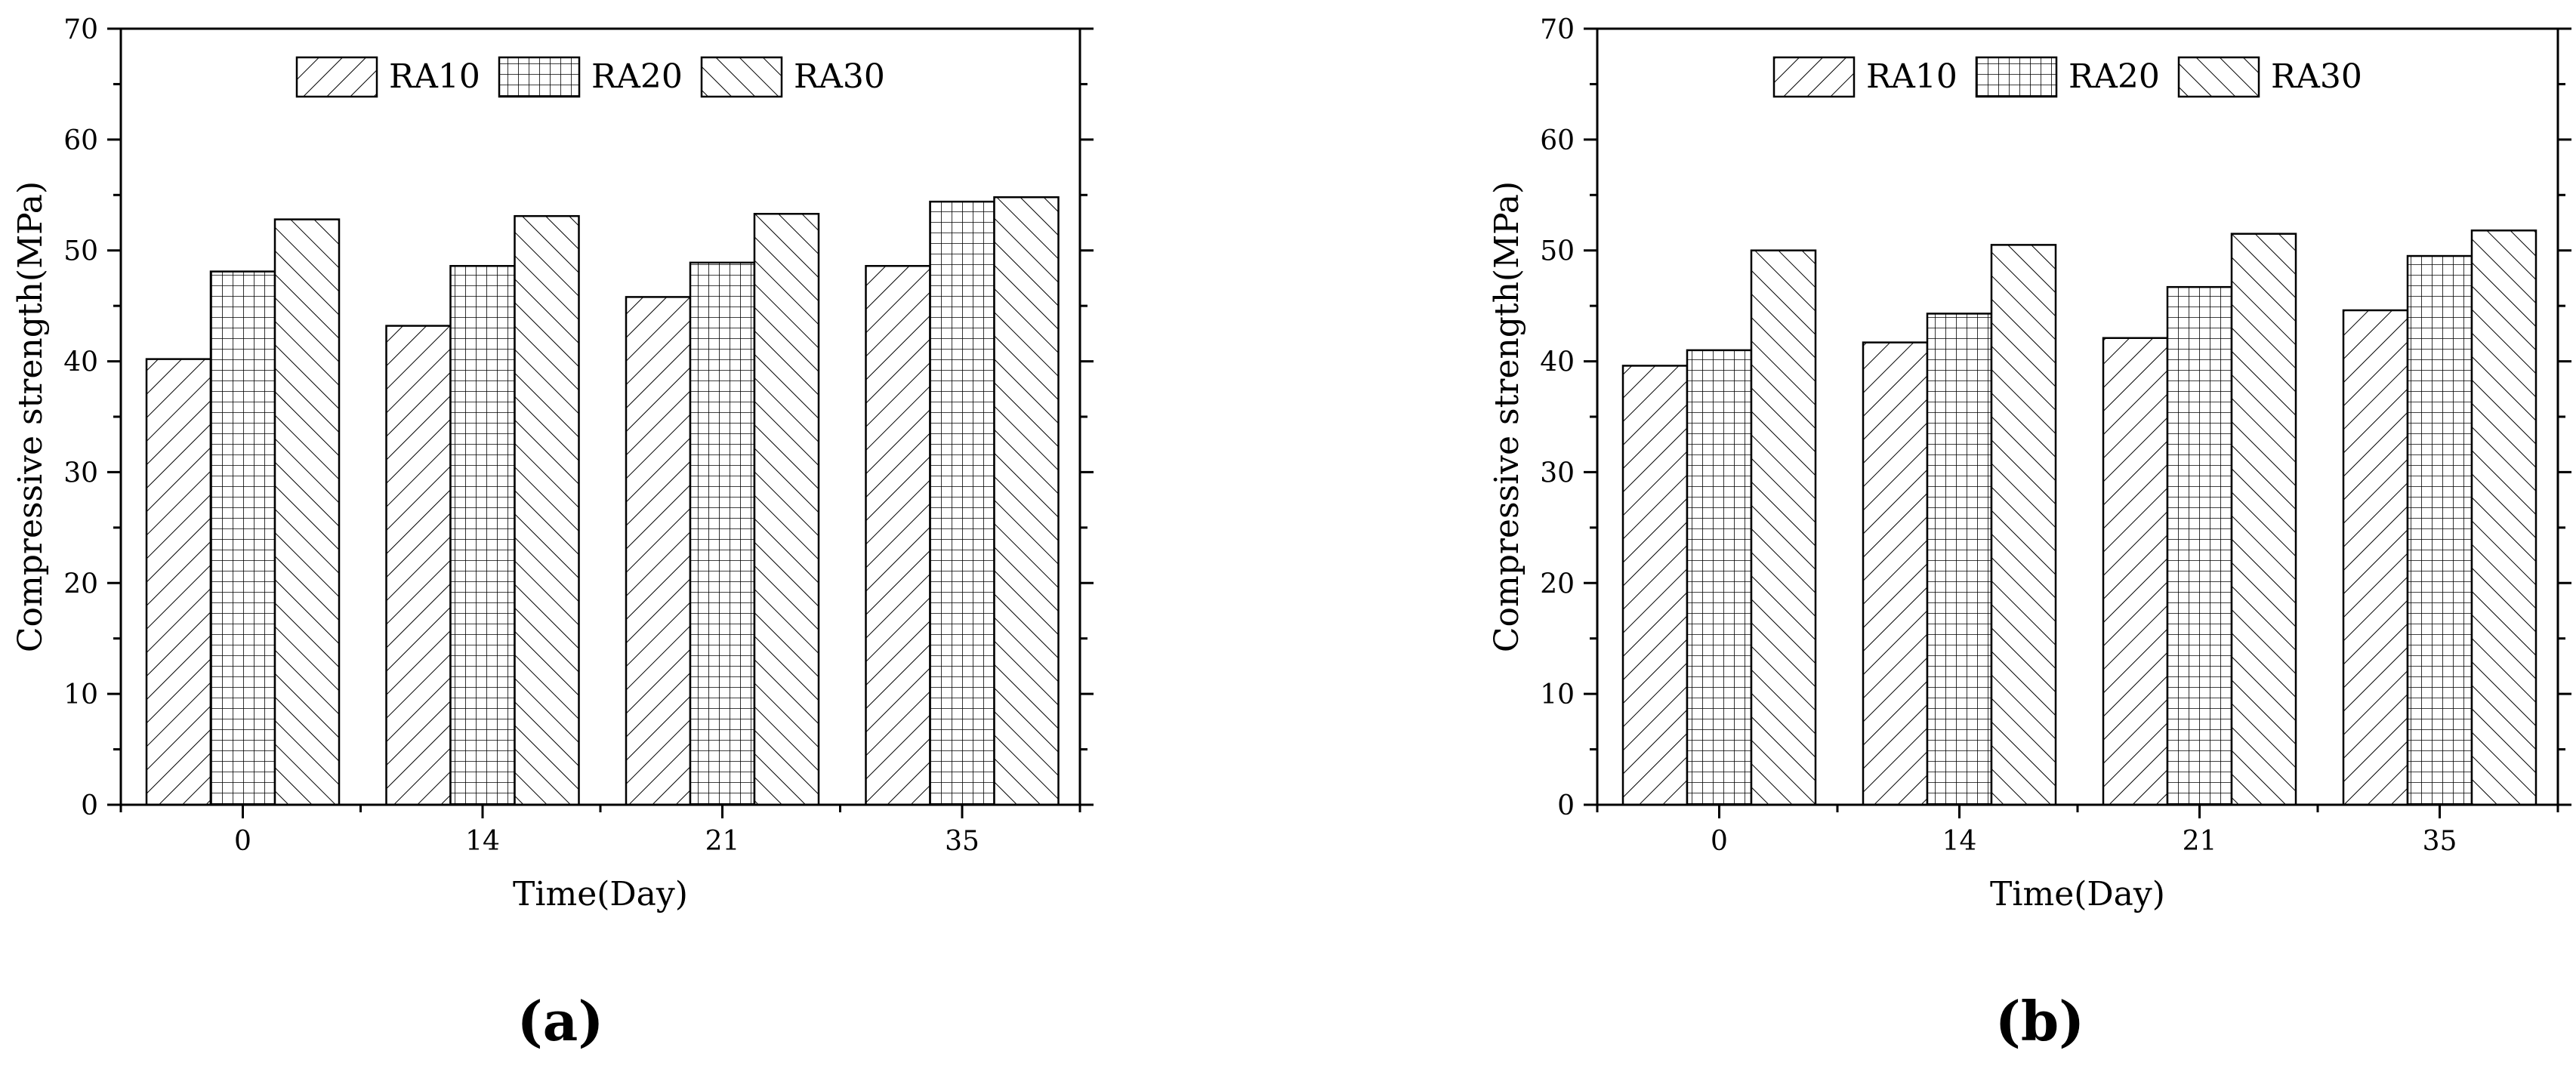  What do you see at coordinates (2039, 1021) in the screenshot?
I see `panel-label: (b)` at bounding box center [2039, 1021].